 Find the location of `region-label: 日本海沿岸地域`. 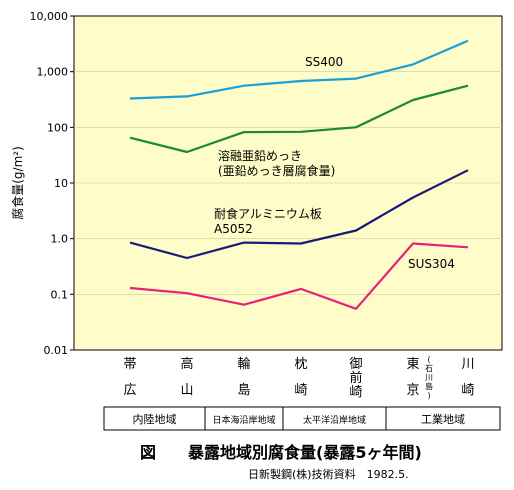

region-label: 日本海沿岸地域 is located at coordinates (243, 420).